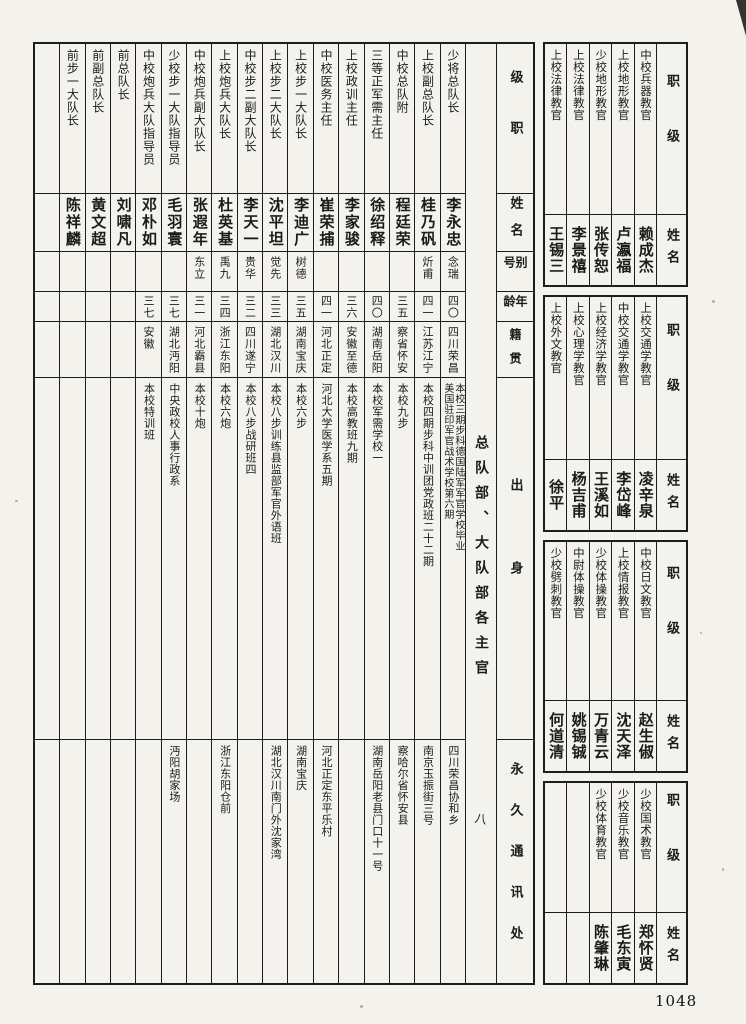 The image size is (746, 1024). I want to click on instructor-name-text: 赵生俶, so click(645, 736).